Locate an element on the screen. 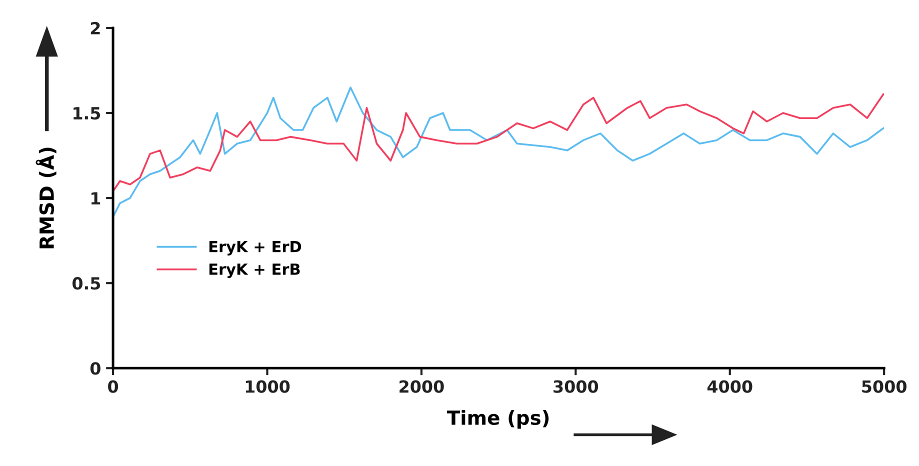 The image size is (919, 466). x-axis-title: Time (ps) is located at coordinates (497, 419).